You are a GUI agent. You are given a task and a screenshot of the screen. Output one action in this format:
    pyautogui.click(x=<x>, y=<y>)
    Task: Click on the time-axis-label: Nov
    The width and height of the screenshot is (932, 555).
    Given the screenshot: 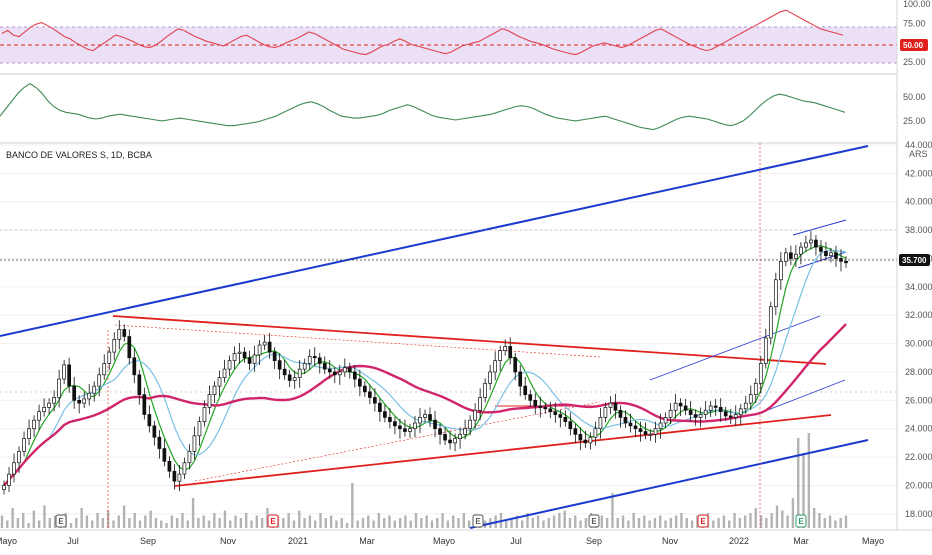 What is the action you would take?
    pyautogui.click(x=670, y=541)
    